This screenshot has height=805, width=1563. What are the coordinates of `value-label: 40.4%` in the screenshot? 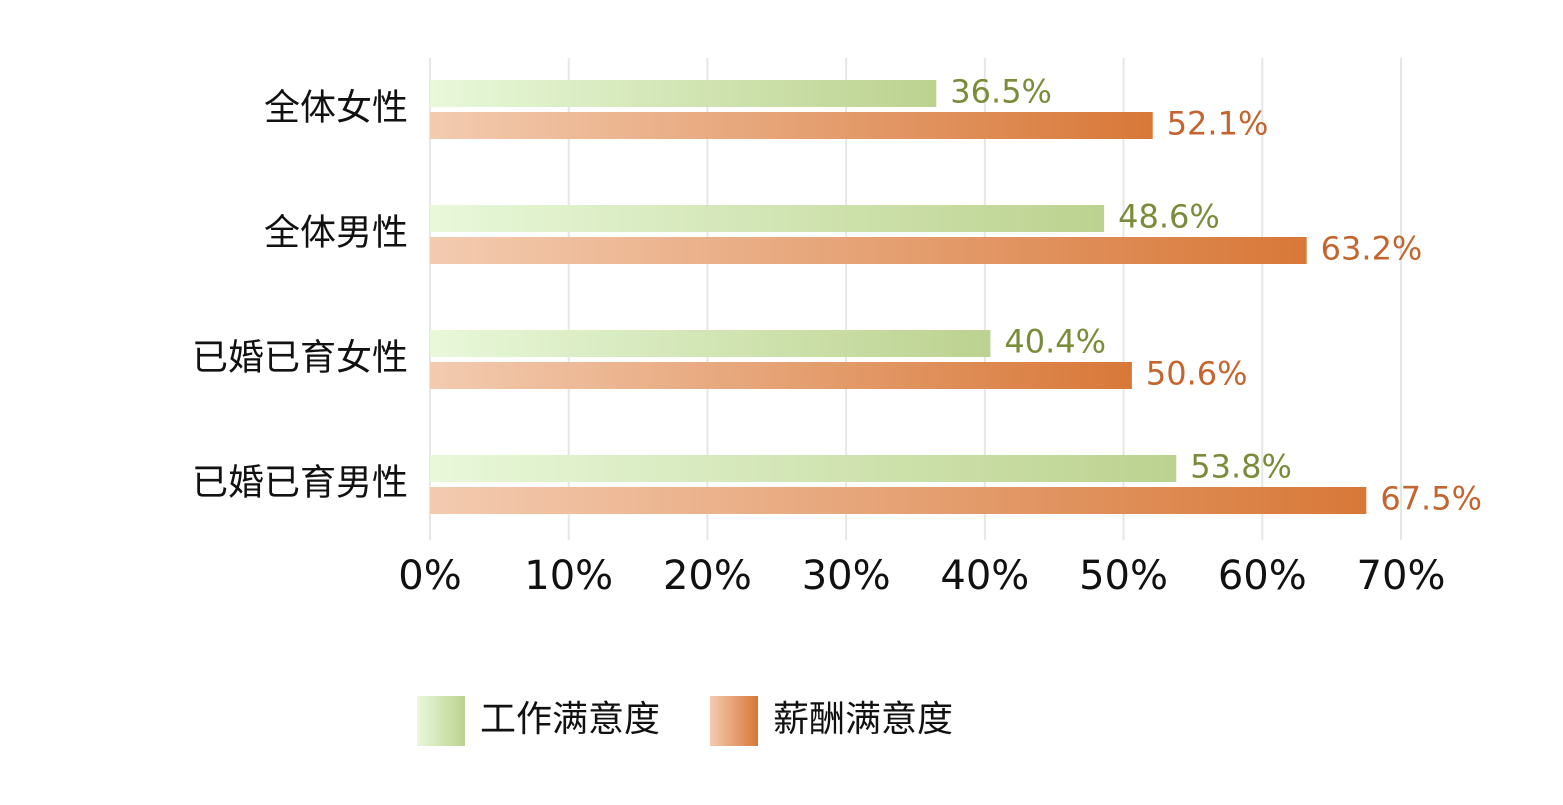 It's located at (1055, 342).